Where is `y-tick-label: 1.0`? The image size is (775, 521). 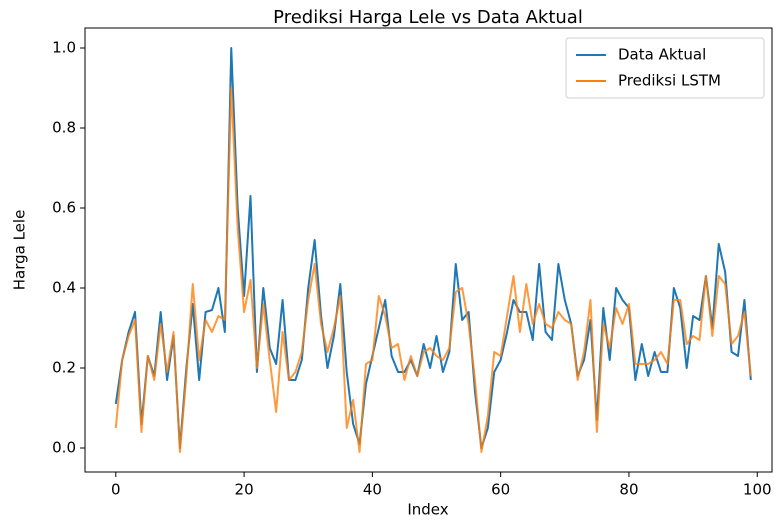 y-tick-label: 1.0 is located at coordinates (64, 48).